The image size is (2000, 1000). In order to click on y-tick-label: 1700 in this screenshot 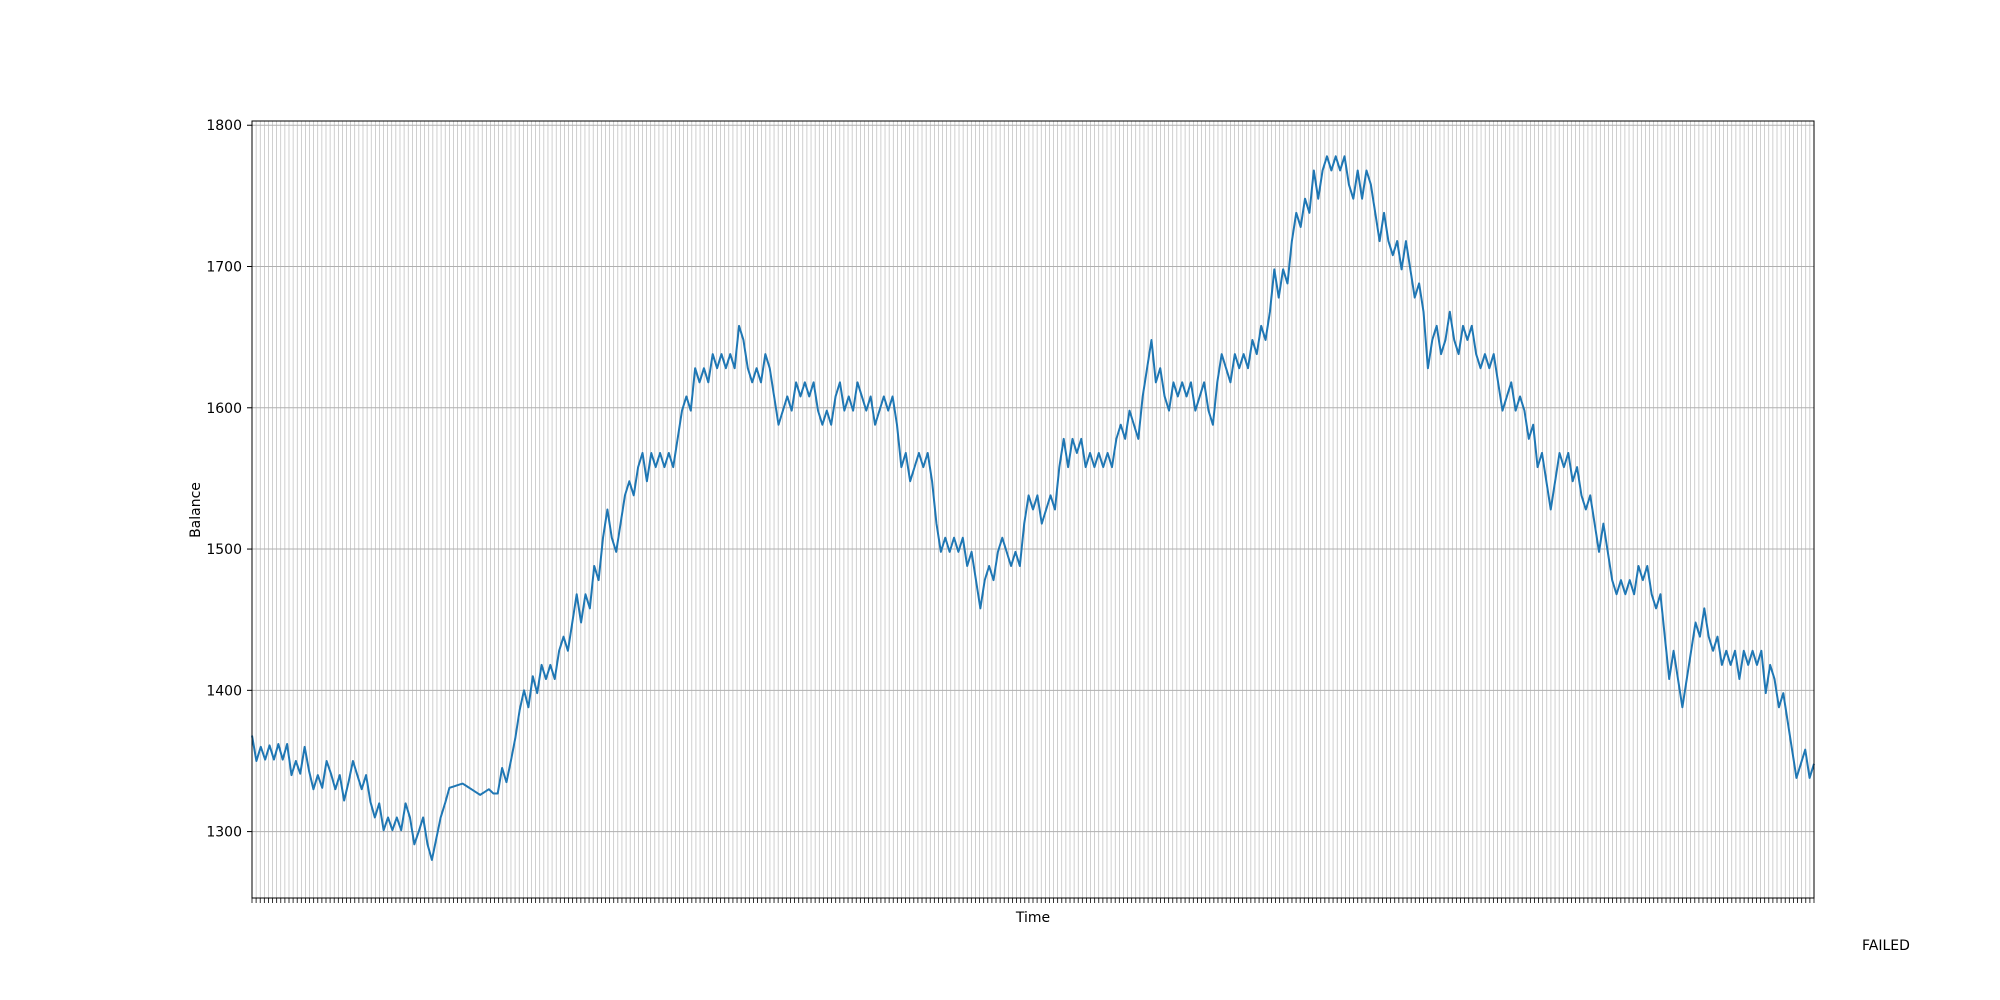, I will do `click(224, 268)`.